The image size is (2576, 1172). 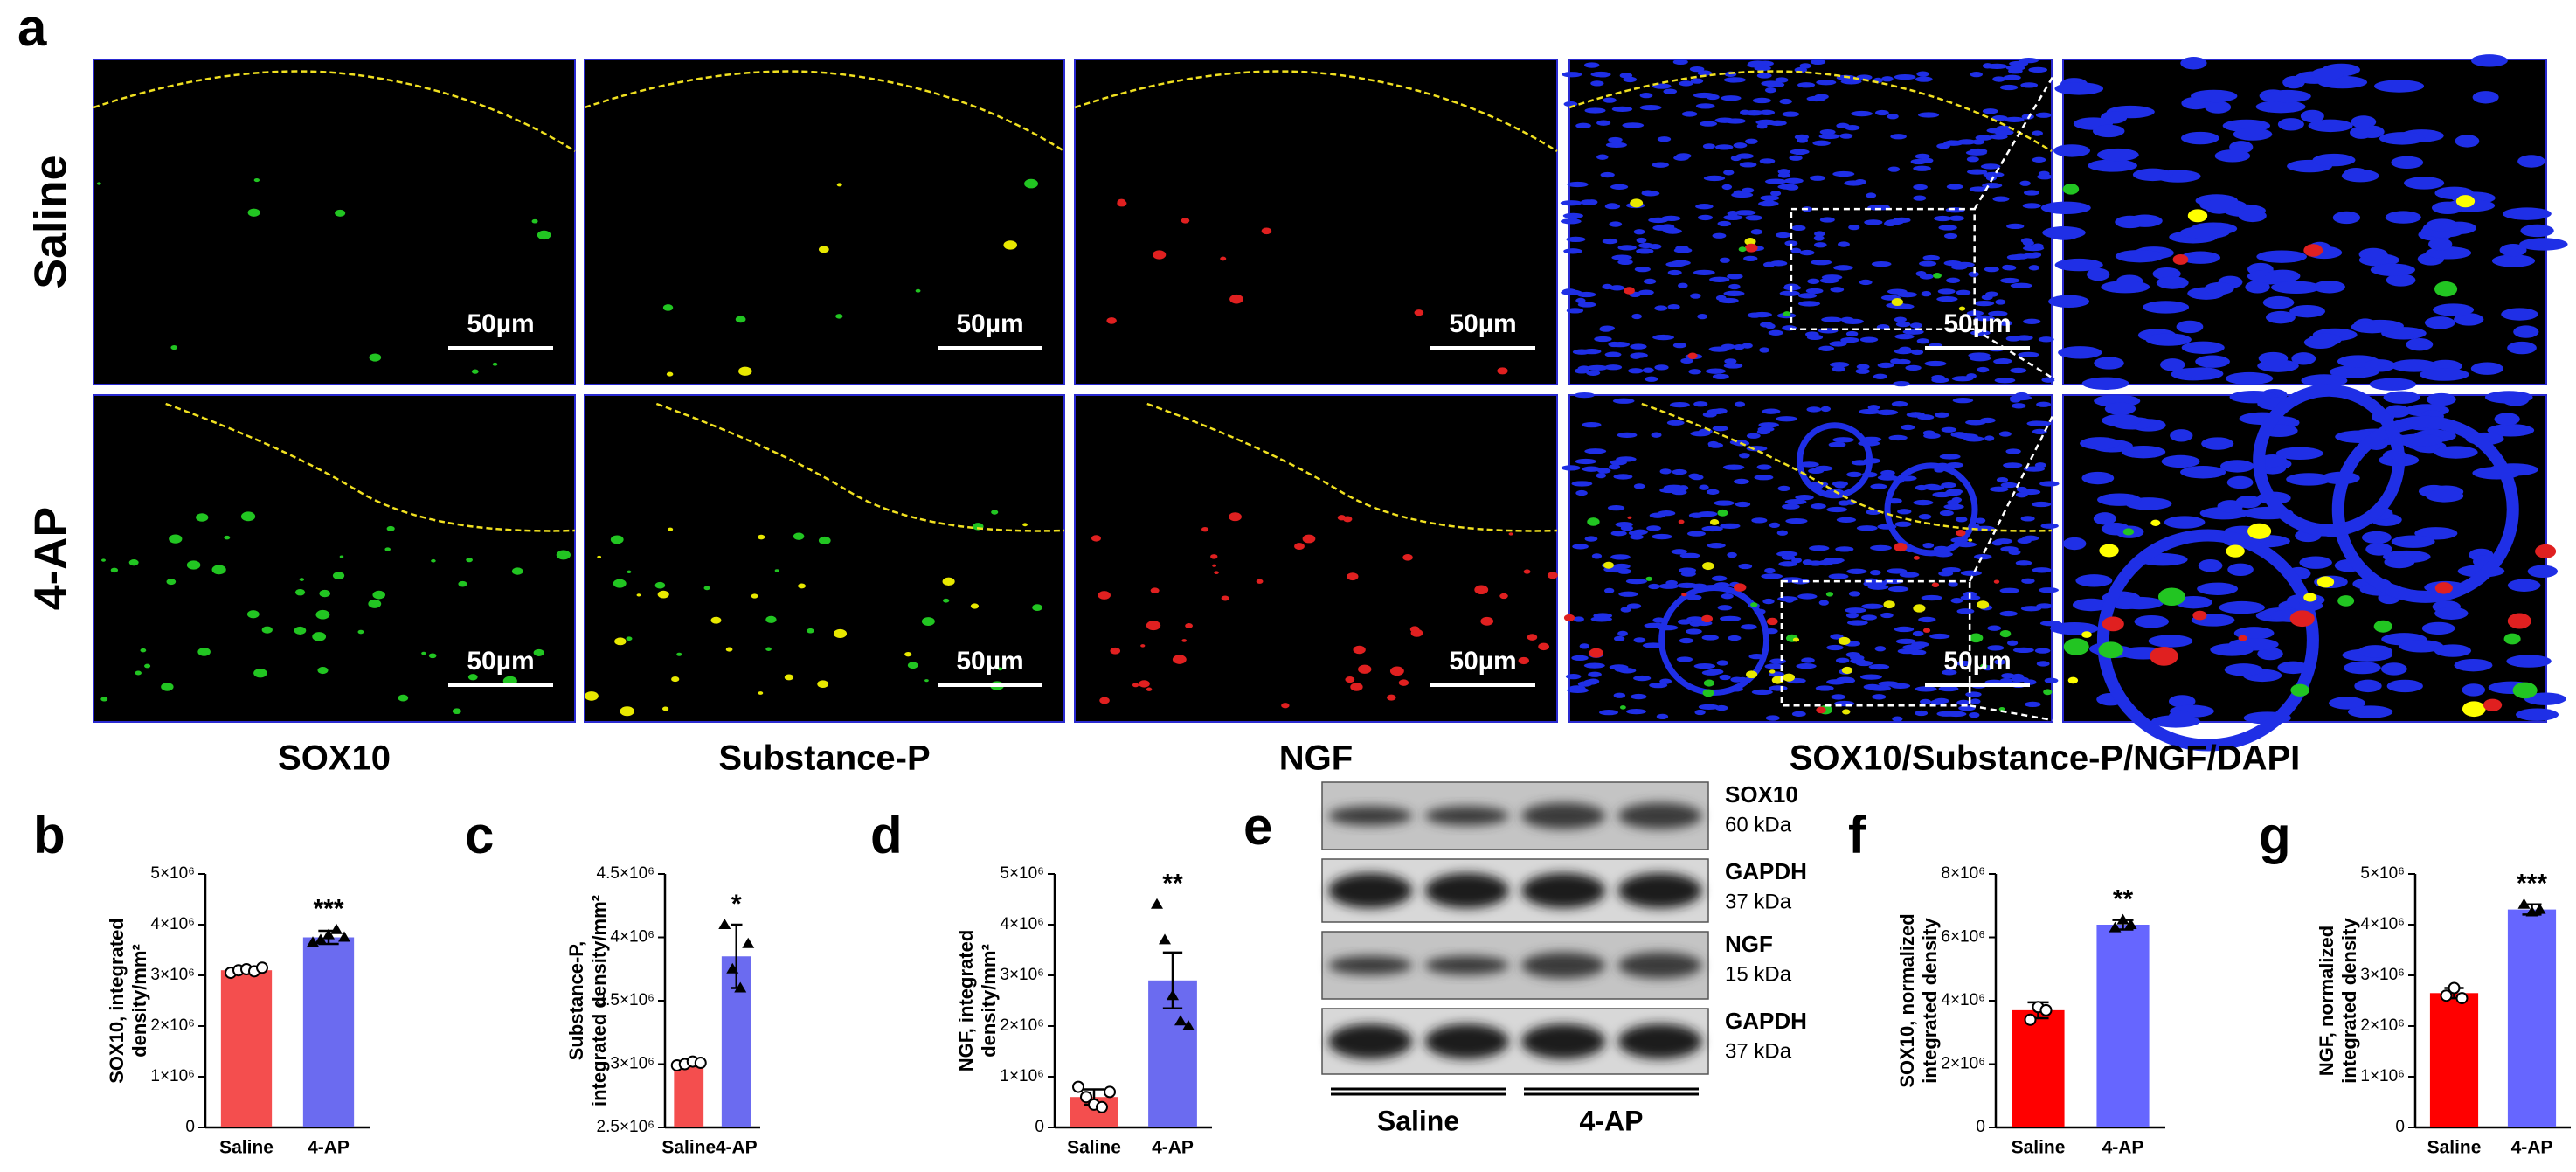 I want to click on scale-bar-label: 50µm, so click(x=1482, y=323).